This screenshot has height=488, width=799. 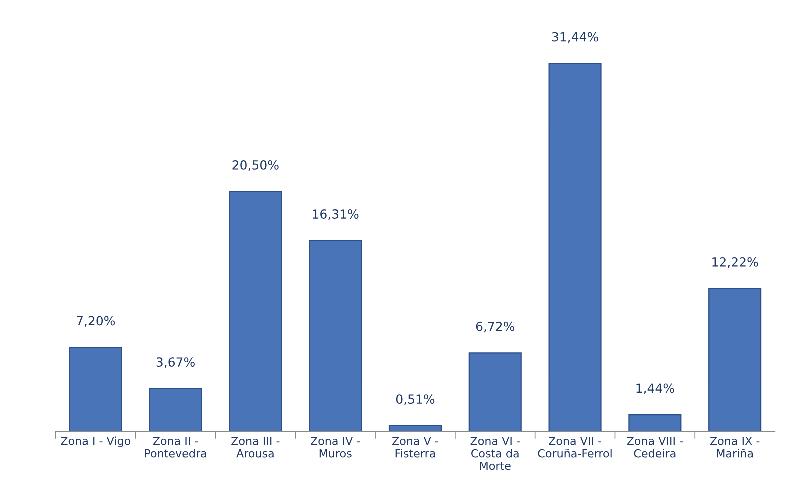 What do you see at coordinates (575, 447) in the screenshot?
I see `x-tick-label: Zona VII - Coruña-Ferrol` at bounding box center [575, 447].